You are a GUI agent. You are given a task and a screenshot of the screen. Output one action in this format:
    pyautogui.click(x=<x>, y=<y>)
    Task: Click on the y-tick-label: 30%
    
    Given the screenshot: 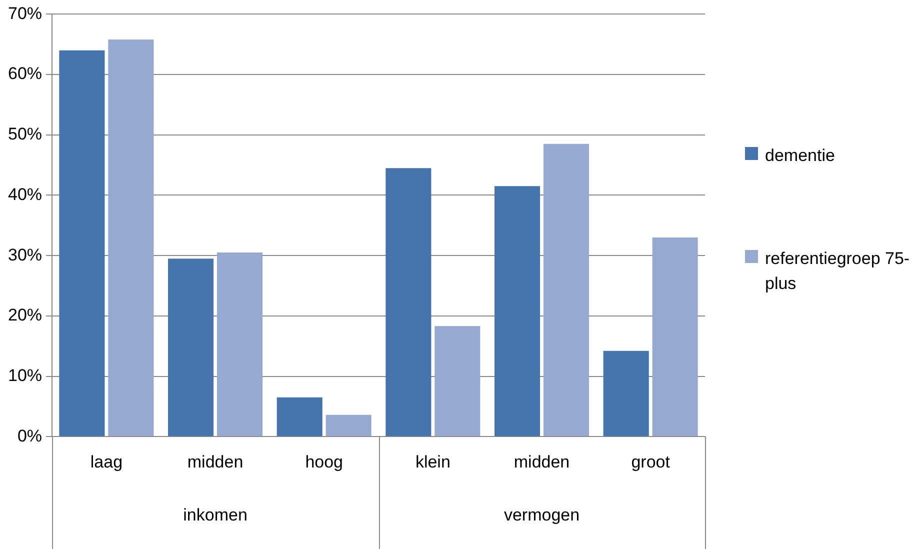 What is the action you would take?
    pyautogui.click(x=25, y=254)
    